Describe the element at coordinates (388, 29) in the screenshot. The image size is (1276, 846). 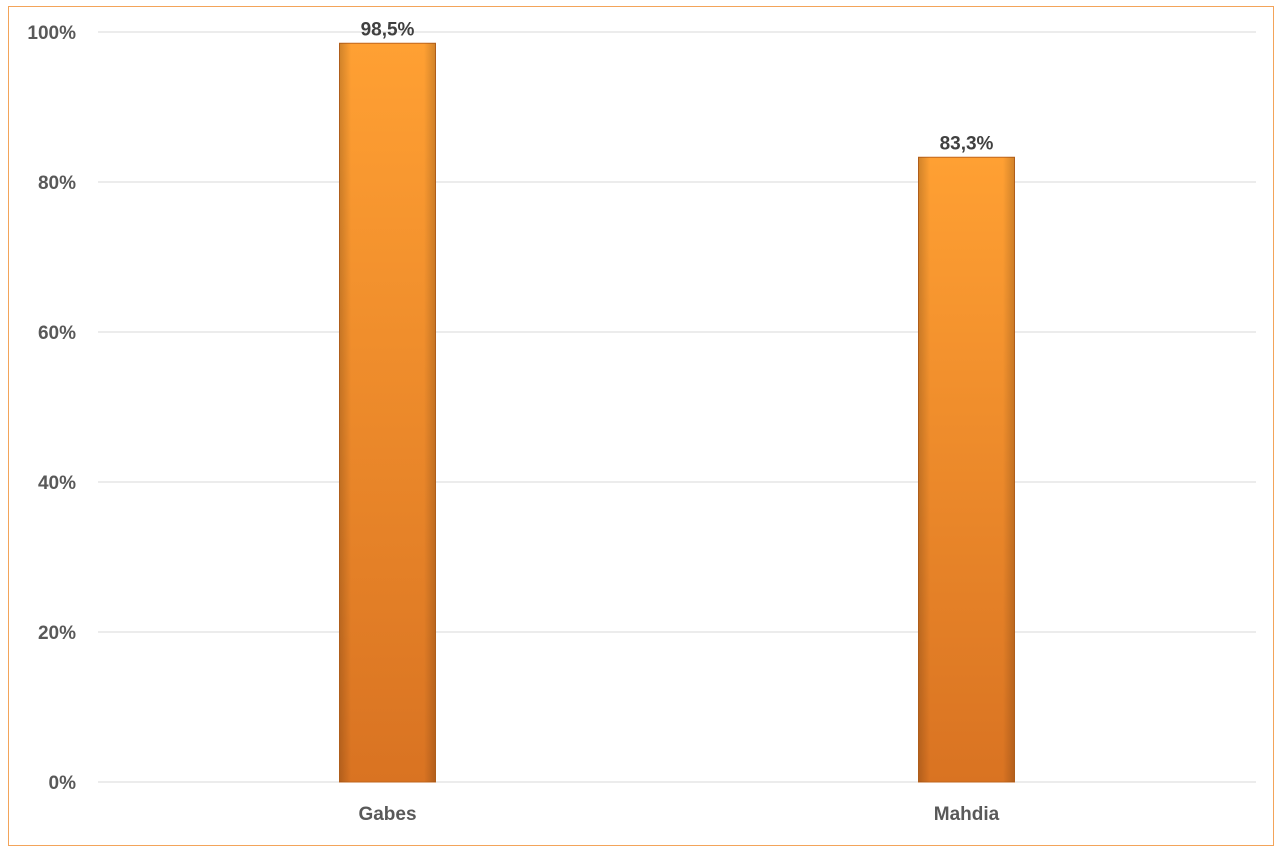
I see `data-label: 98,5%` at that location.